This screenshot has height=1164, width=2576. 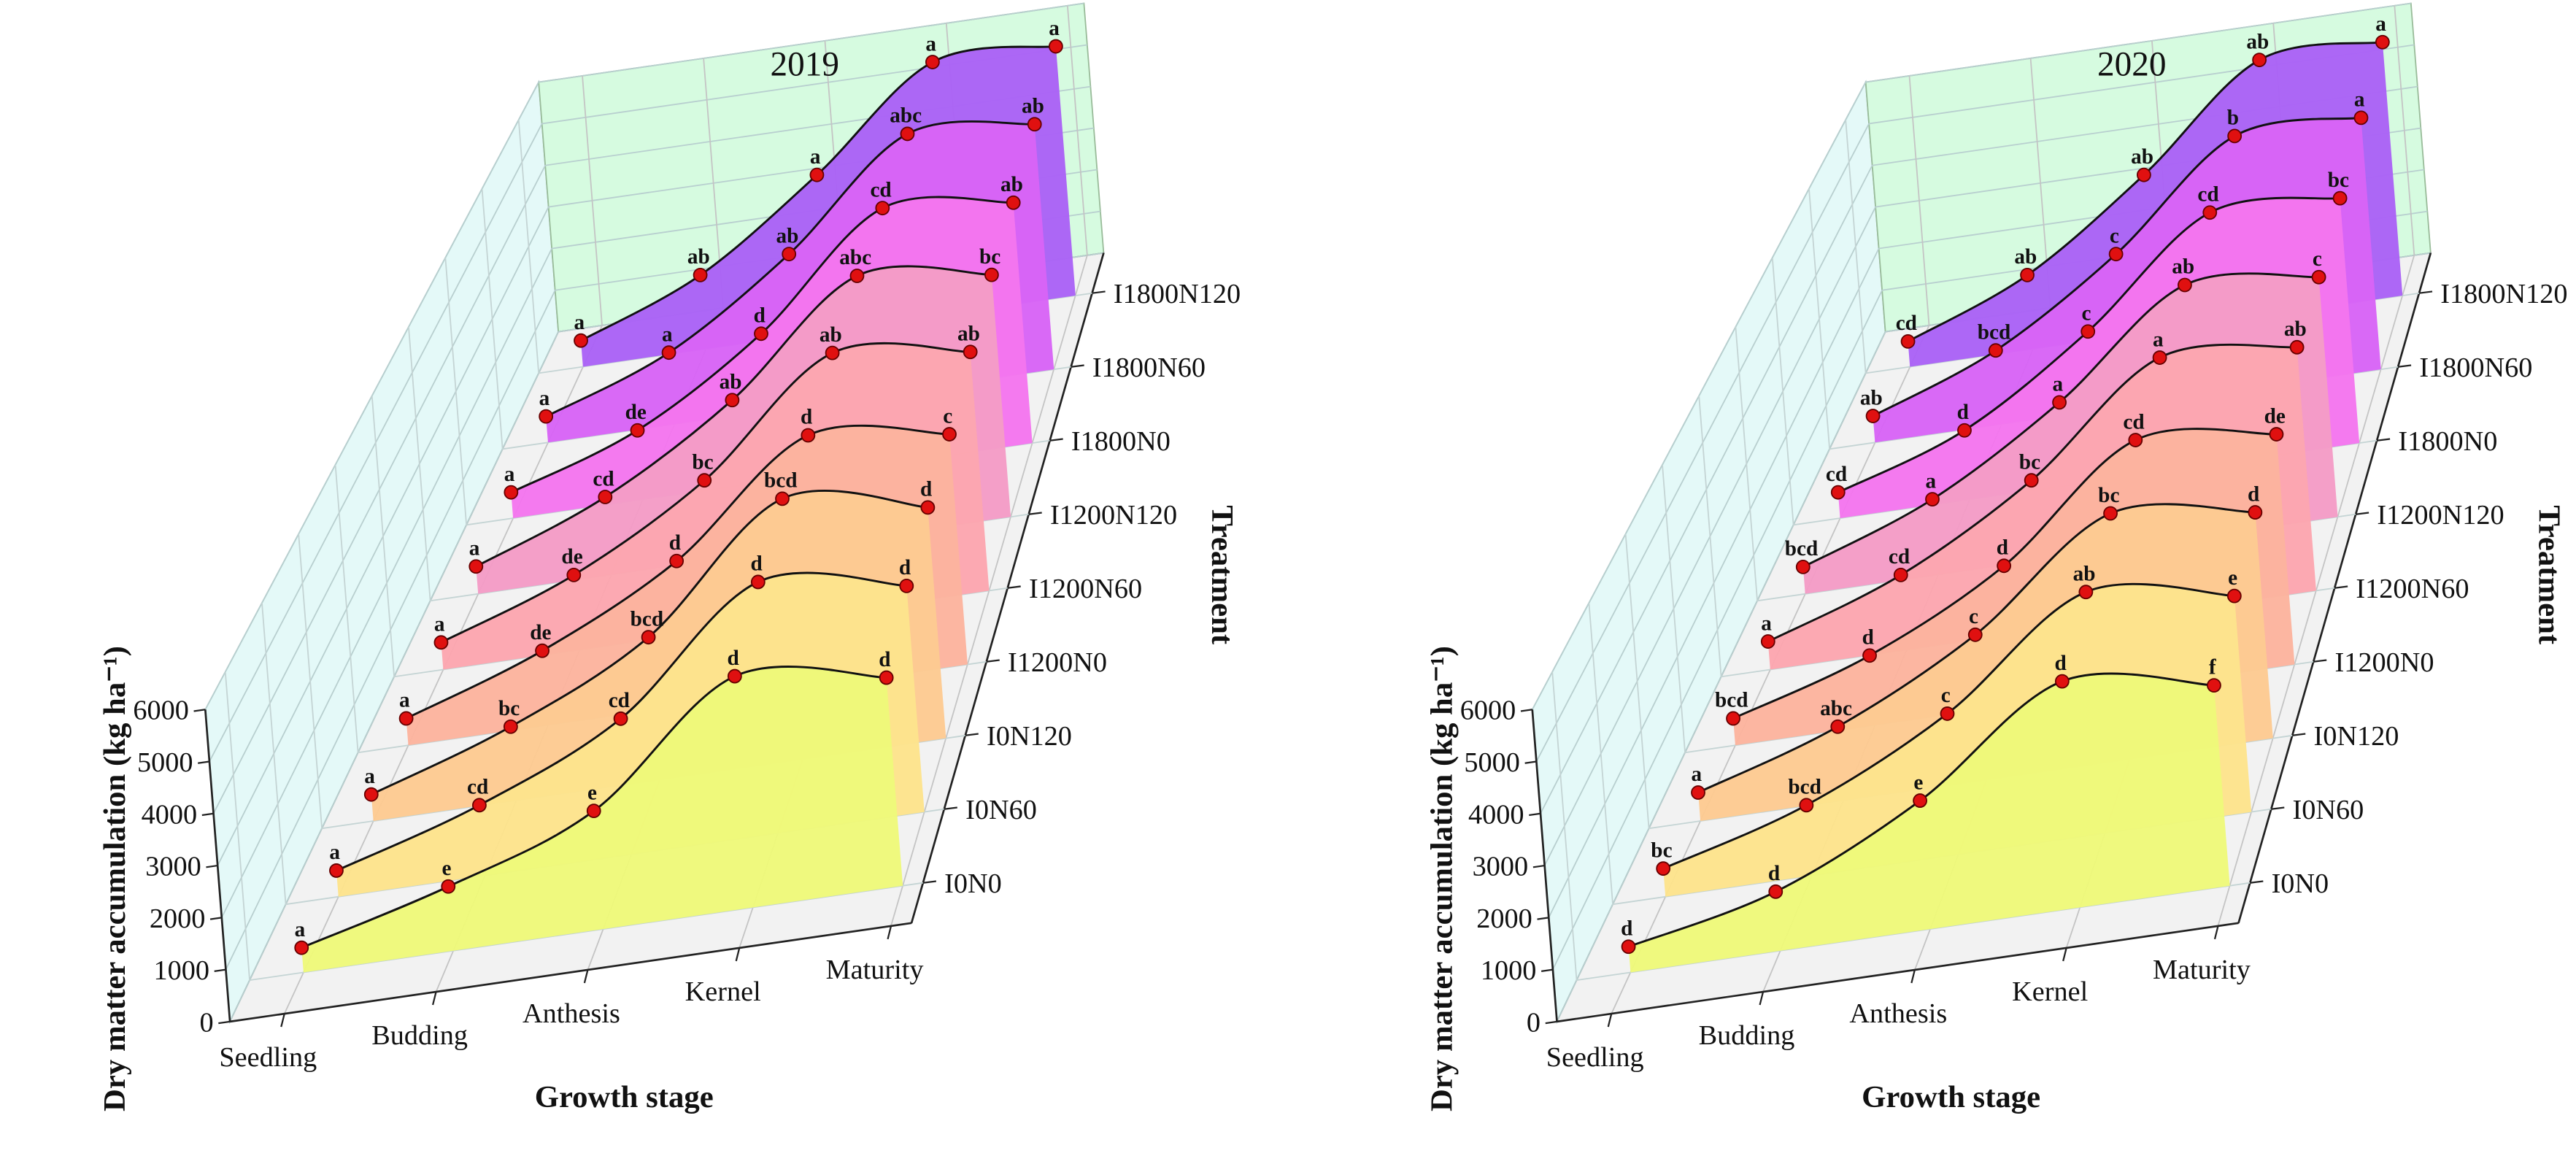 What do you see at coordinates (268, 1058) in the screenshot?
I see `x-tick-label: Seedling` at bounding box center [268, 1058].